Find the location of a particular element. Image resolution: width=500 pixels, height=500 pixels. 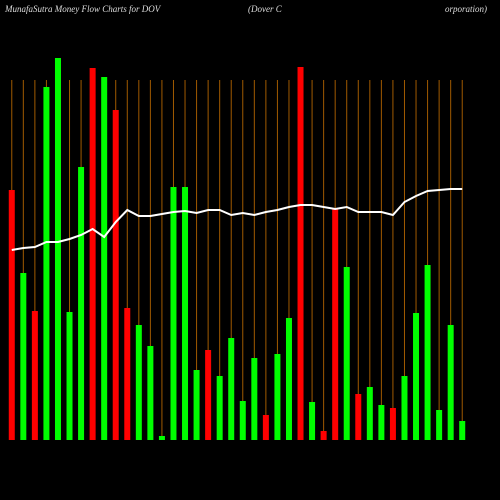

chart-subtitle: orporation) is located at coordinates (466, 9).